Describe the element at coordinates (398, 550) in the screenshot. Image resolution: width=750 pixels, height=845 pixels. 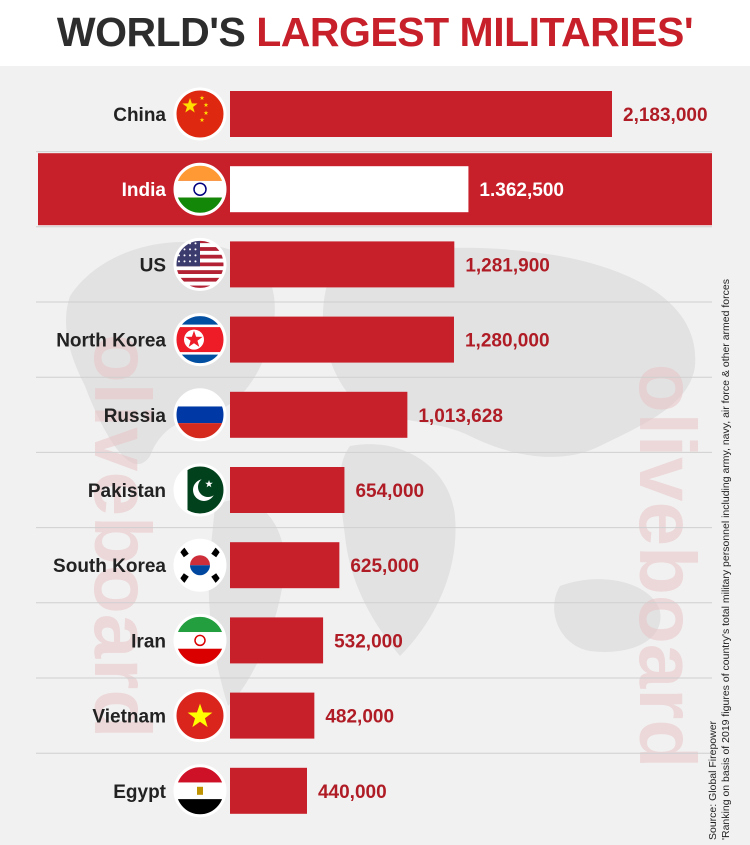
I see `map-africa` at that location.